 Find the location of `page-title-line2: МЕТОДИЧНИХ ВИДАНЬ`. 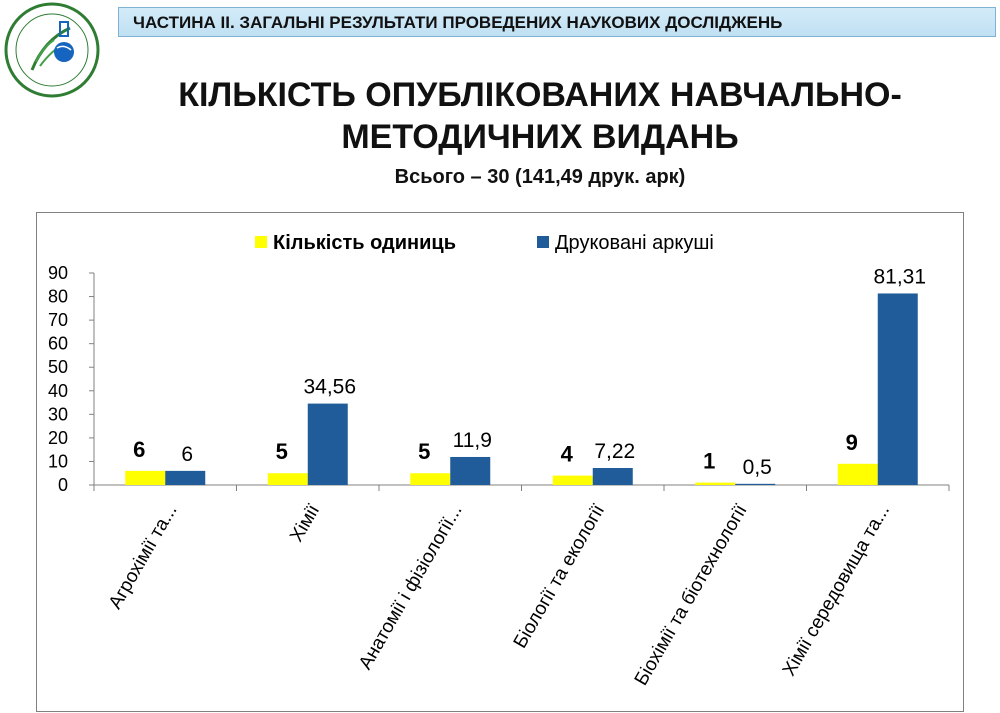

page-title-line2: МЕТОДИЧНИХ ВИДАНЬ is located at coordinates (540, 137).